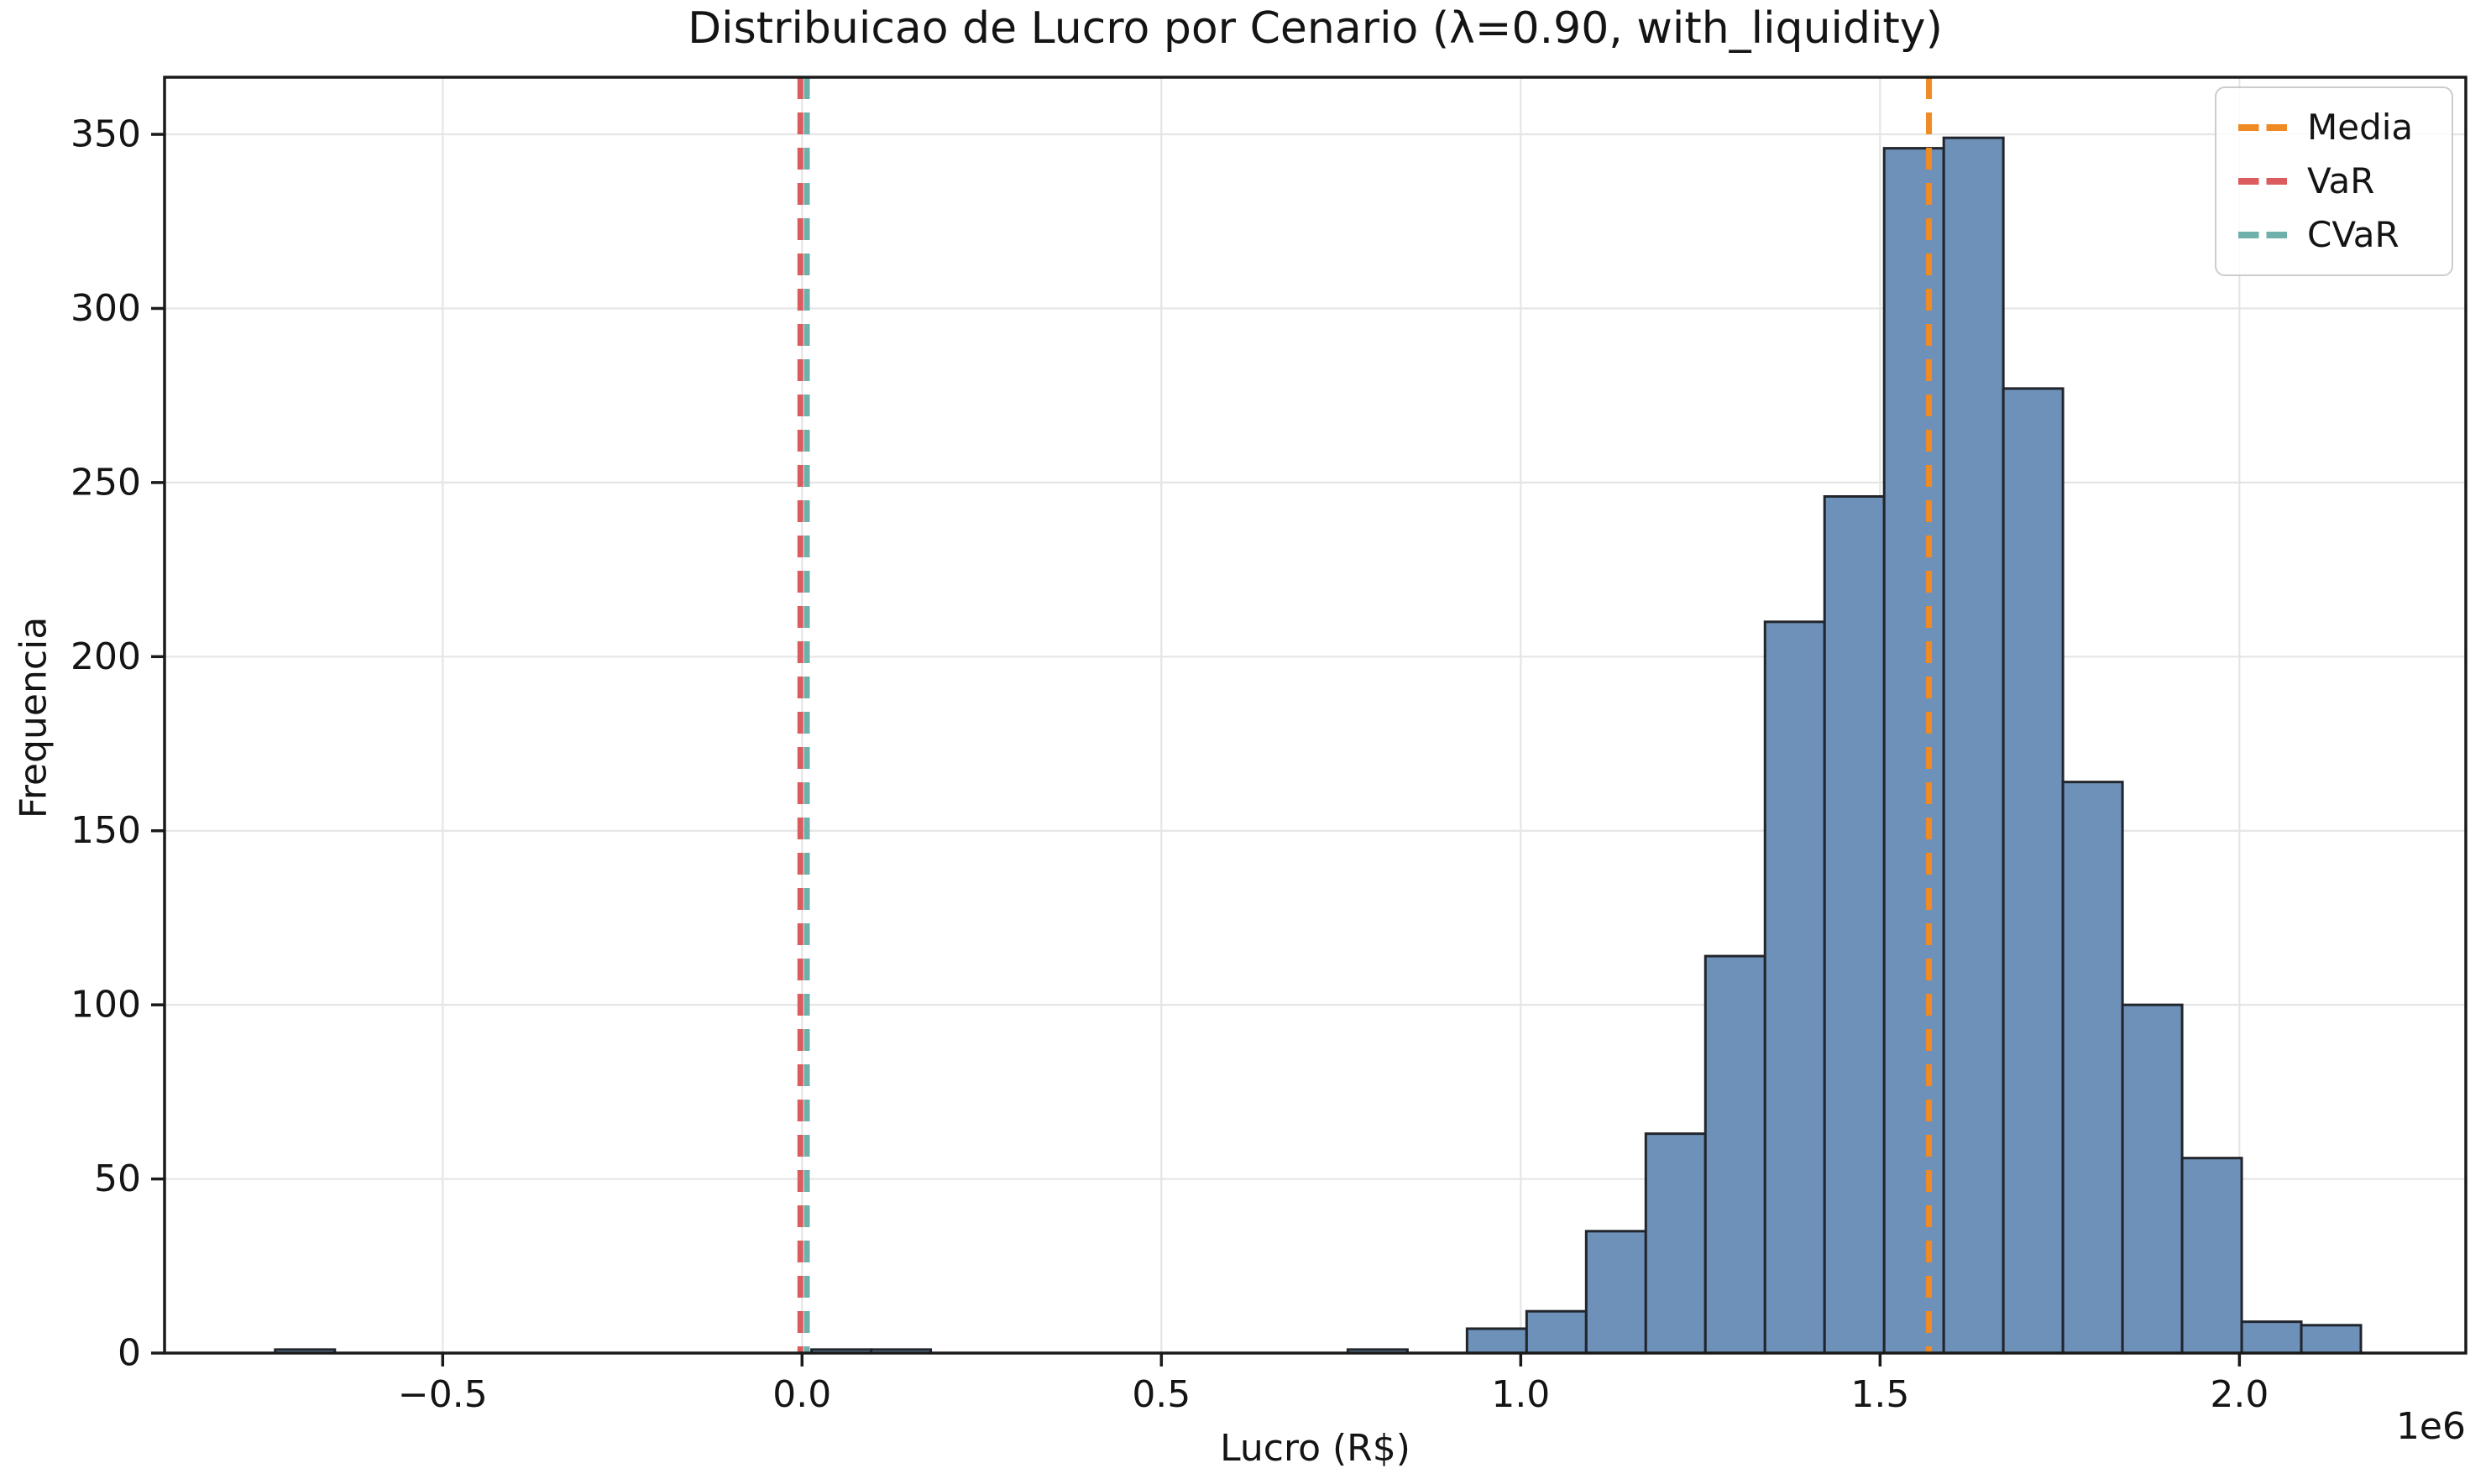 This screenshot has width=2491, height=1484. I want to click on x-axis-offset-label: 1e6, so click(2431, 1426).